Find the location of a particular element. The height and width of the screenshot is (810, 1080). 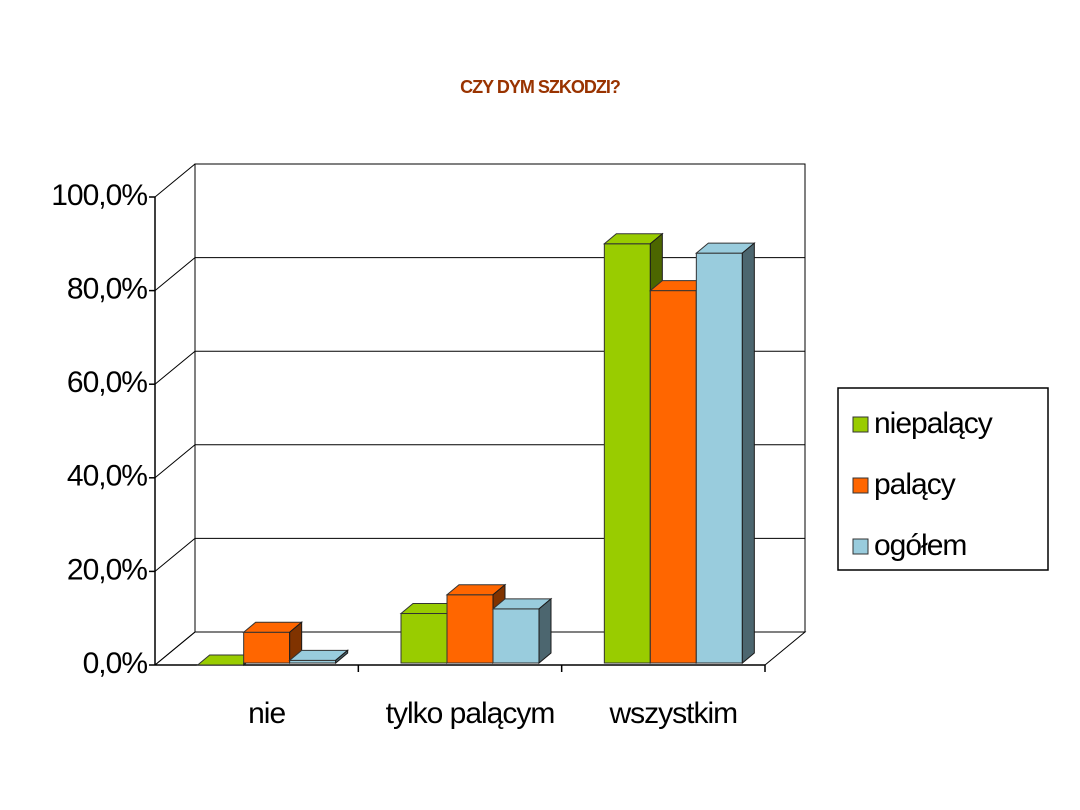

x-tick-label-box: wszystkim is located at coordinates (674, 713).